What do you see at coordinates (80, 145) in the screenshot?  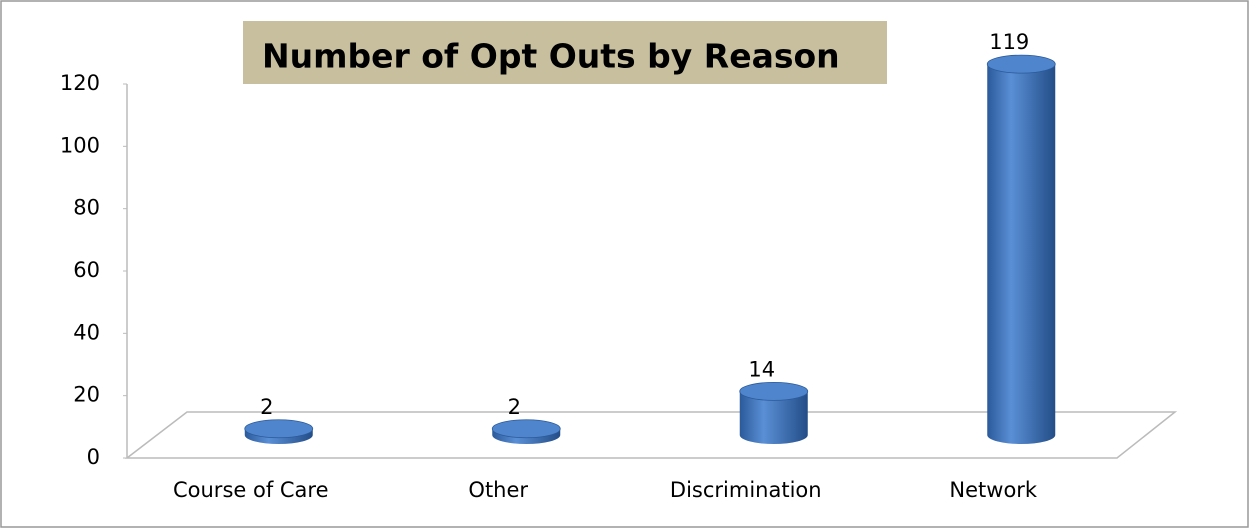 I see `y-tick-label: 100` at bounding box center [80, 145].